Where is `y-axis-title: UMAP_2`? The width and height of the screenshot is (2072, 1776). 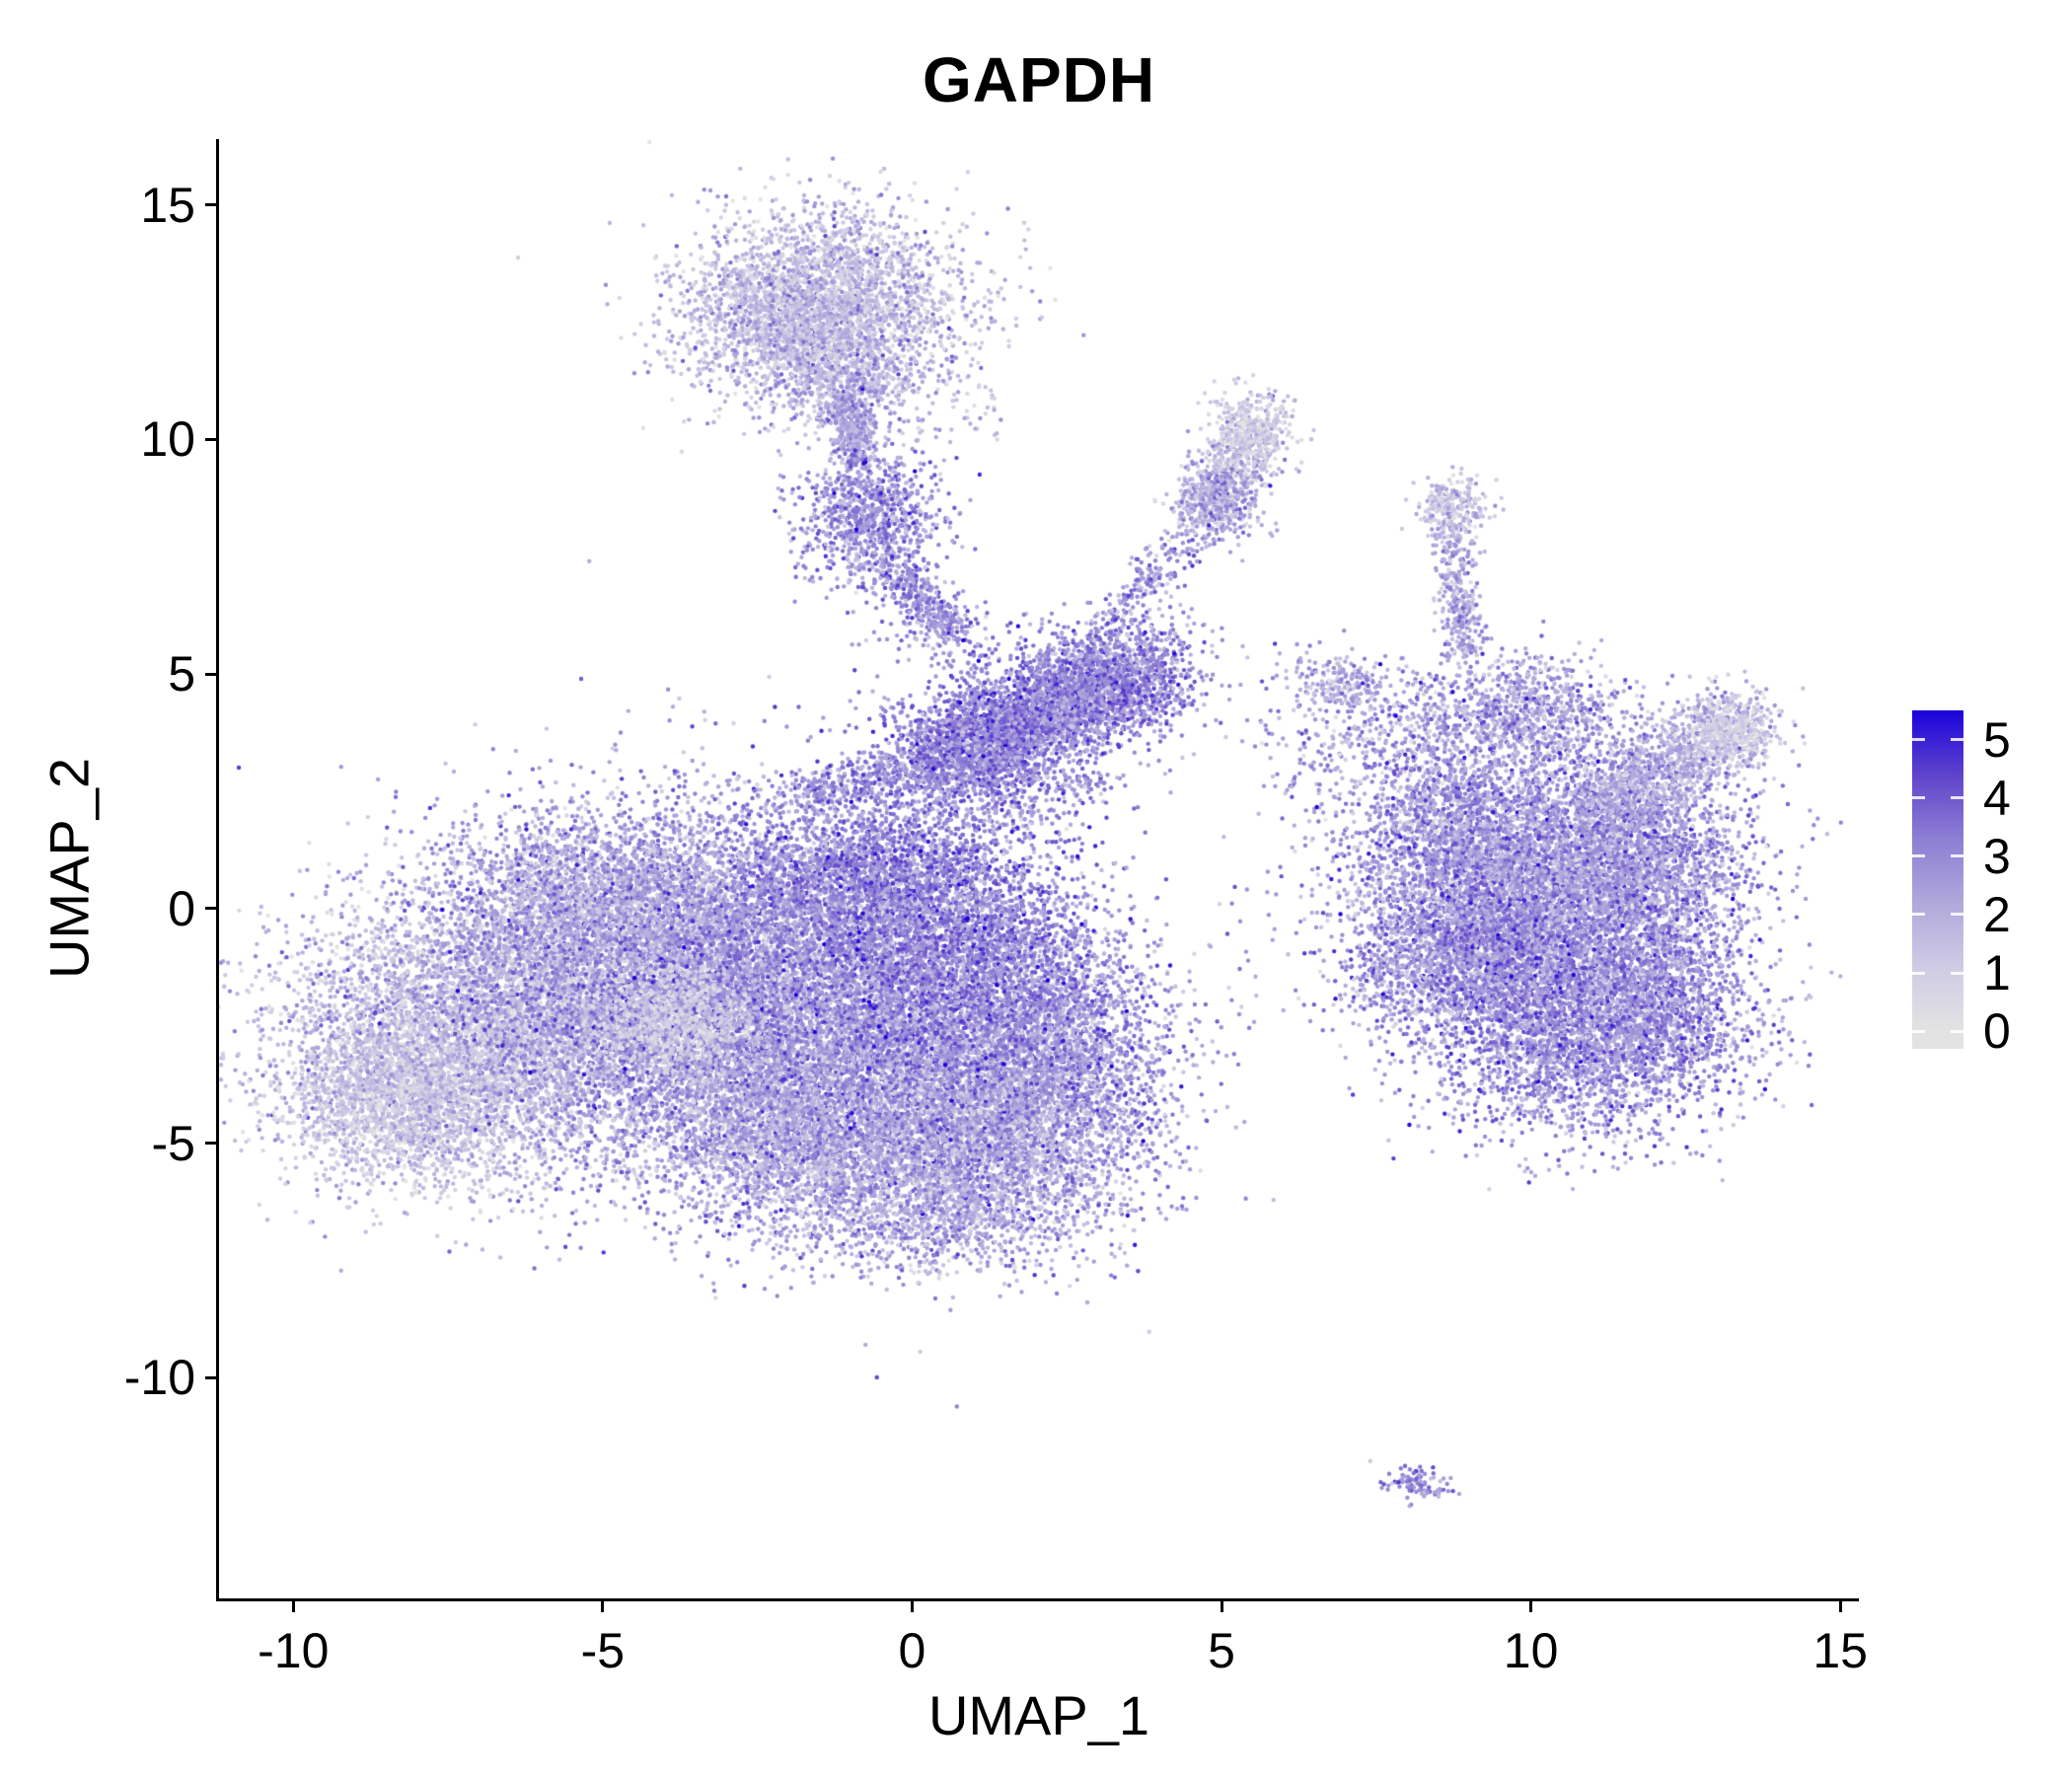 y-axis-title: UMAP_2 is located at coordinates (69, 869).